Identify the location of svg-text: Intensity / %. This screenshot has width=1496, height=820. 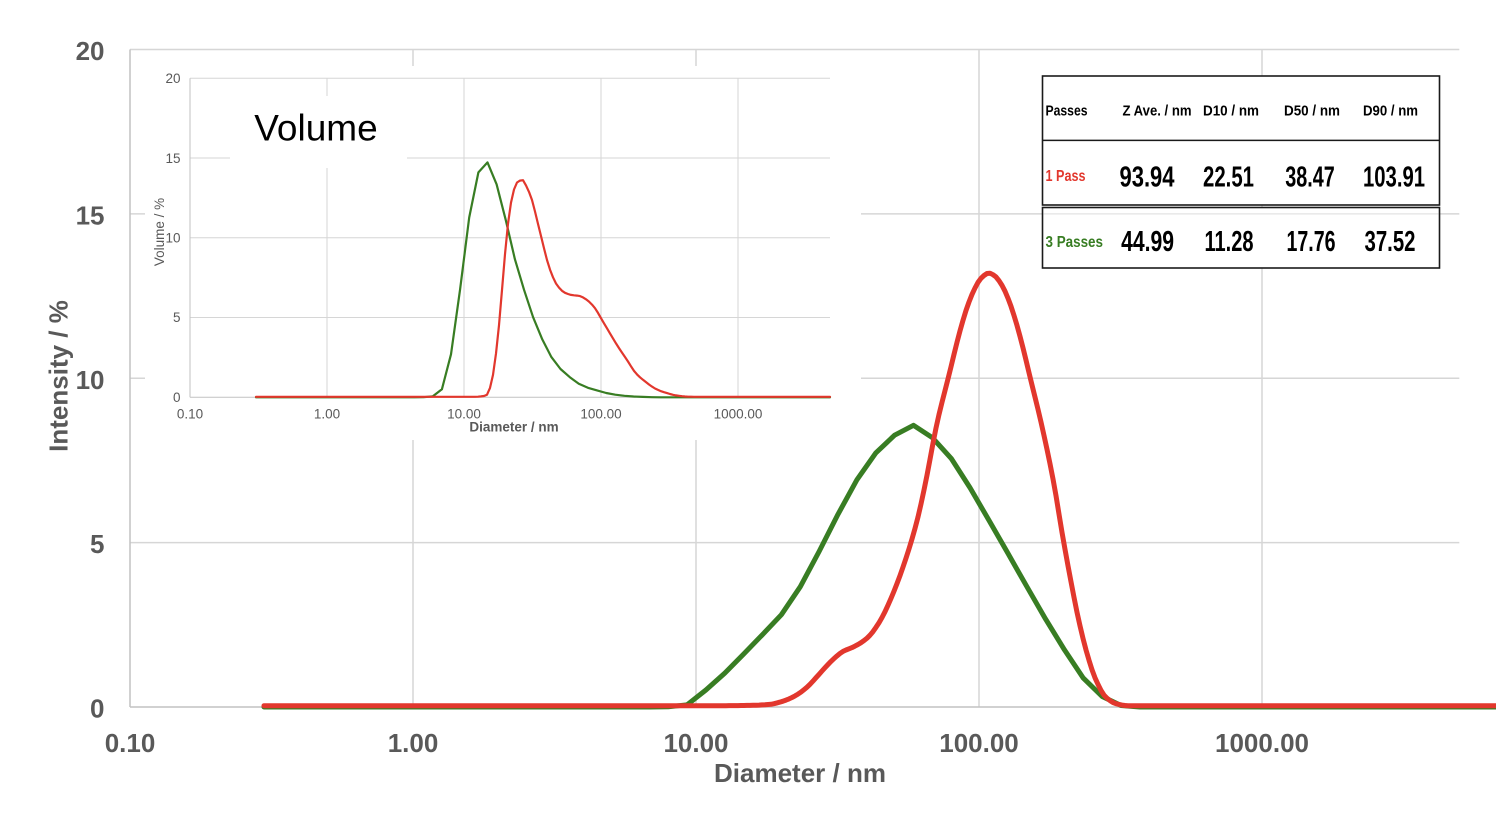
(59, 376).